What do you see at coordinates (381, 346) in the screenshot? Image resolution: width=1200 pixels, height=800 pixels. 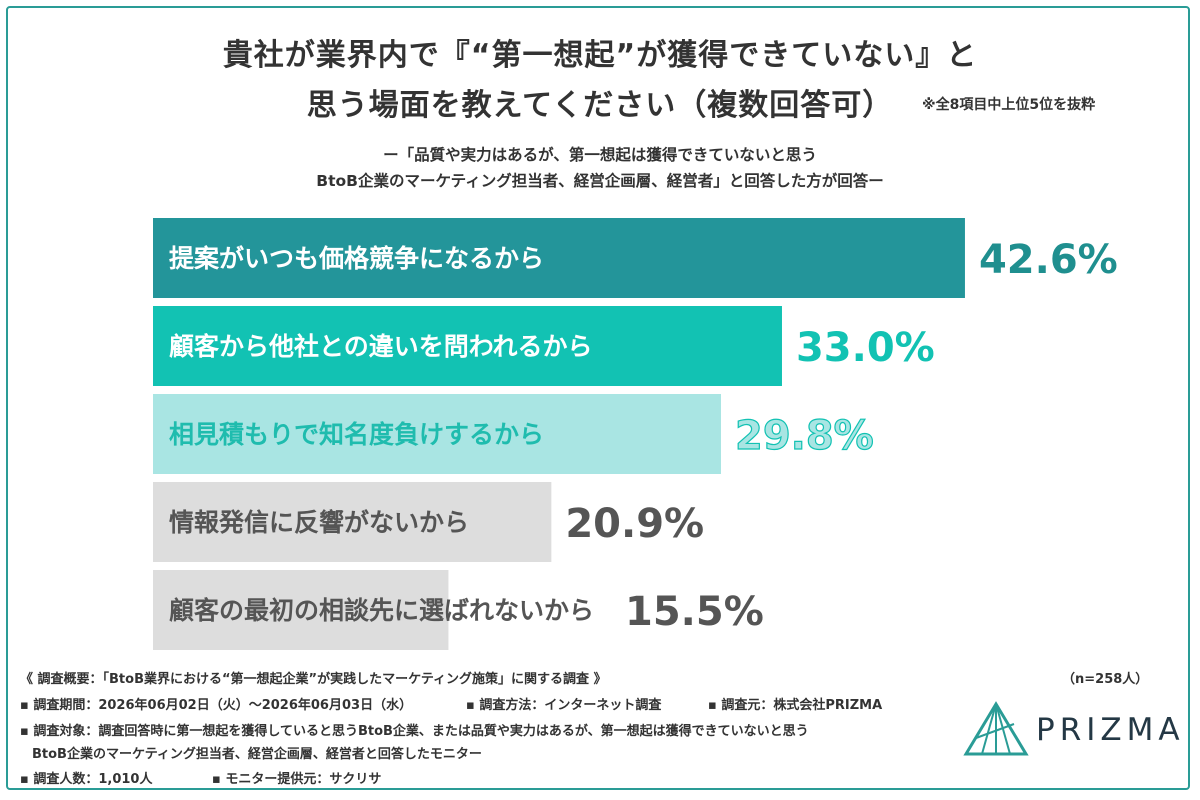 I see `category-label-2: 顧客から他社との違いを問われるから` at bounding box center [381, 346].